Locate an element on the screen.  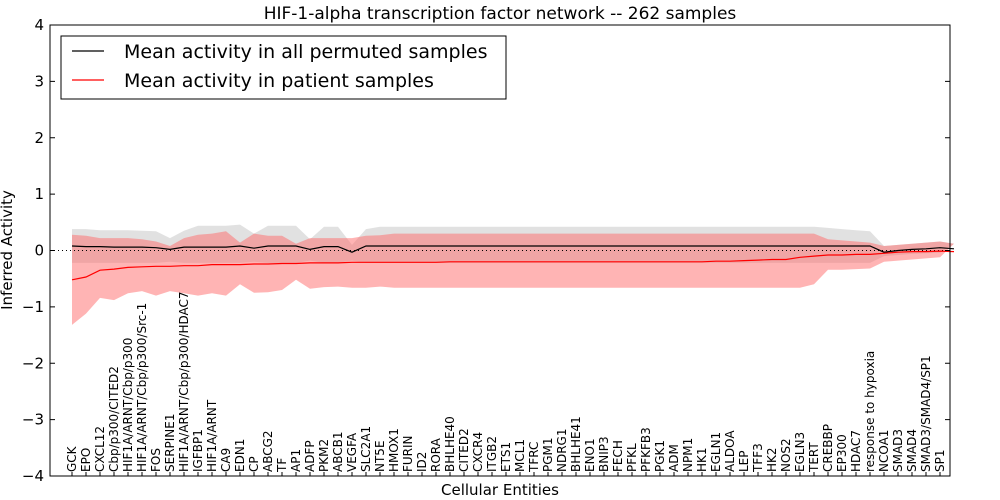
x-tick-label: ADFP is located at coordinates (310, 456).